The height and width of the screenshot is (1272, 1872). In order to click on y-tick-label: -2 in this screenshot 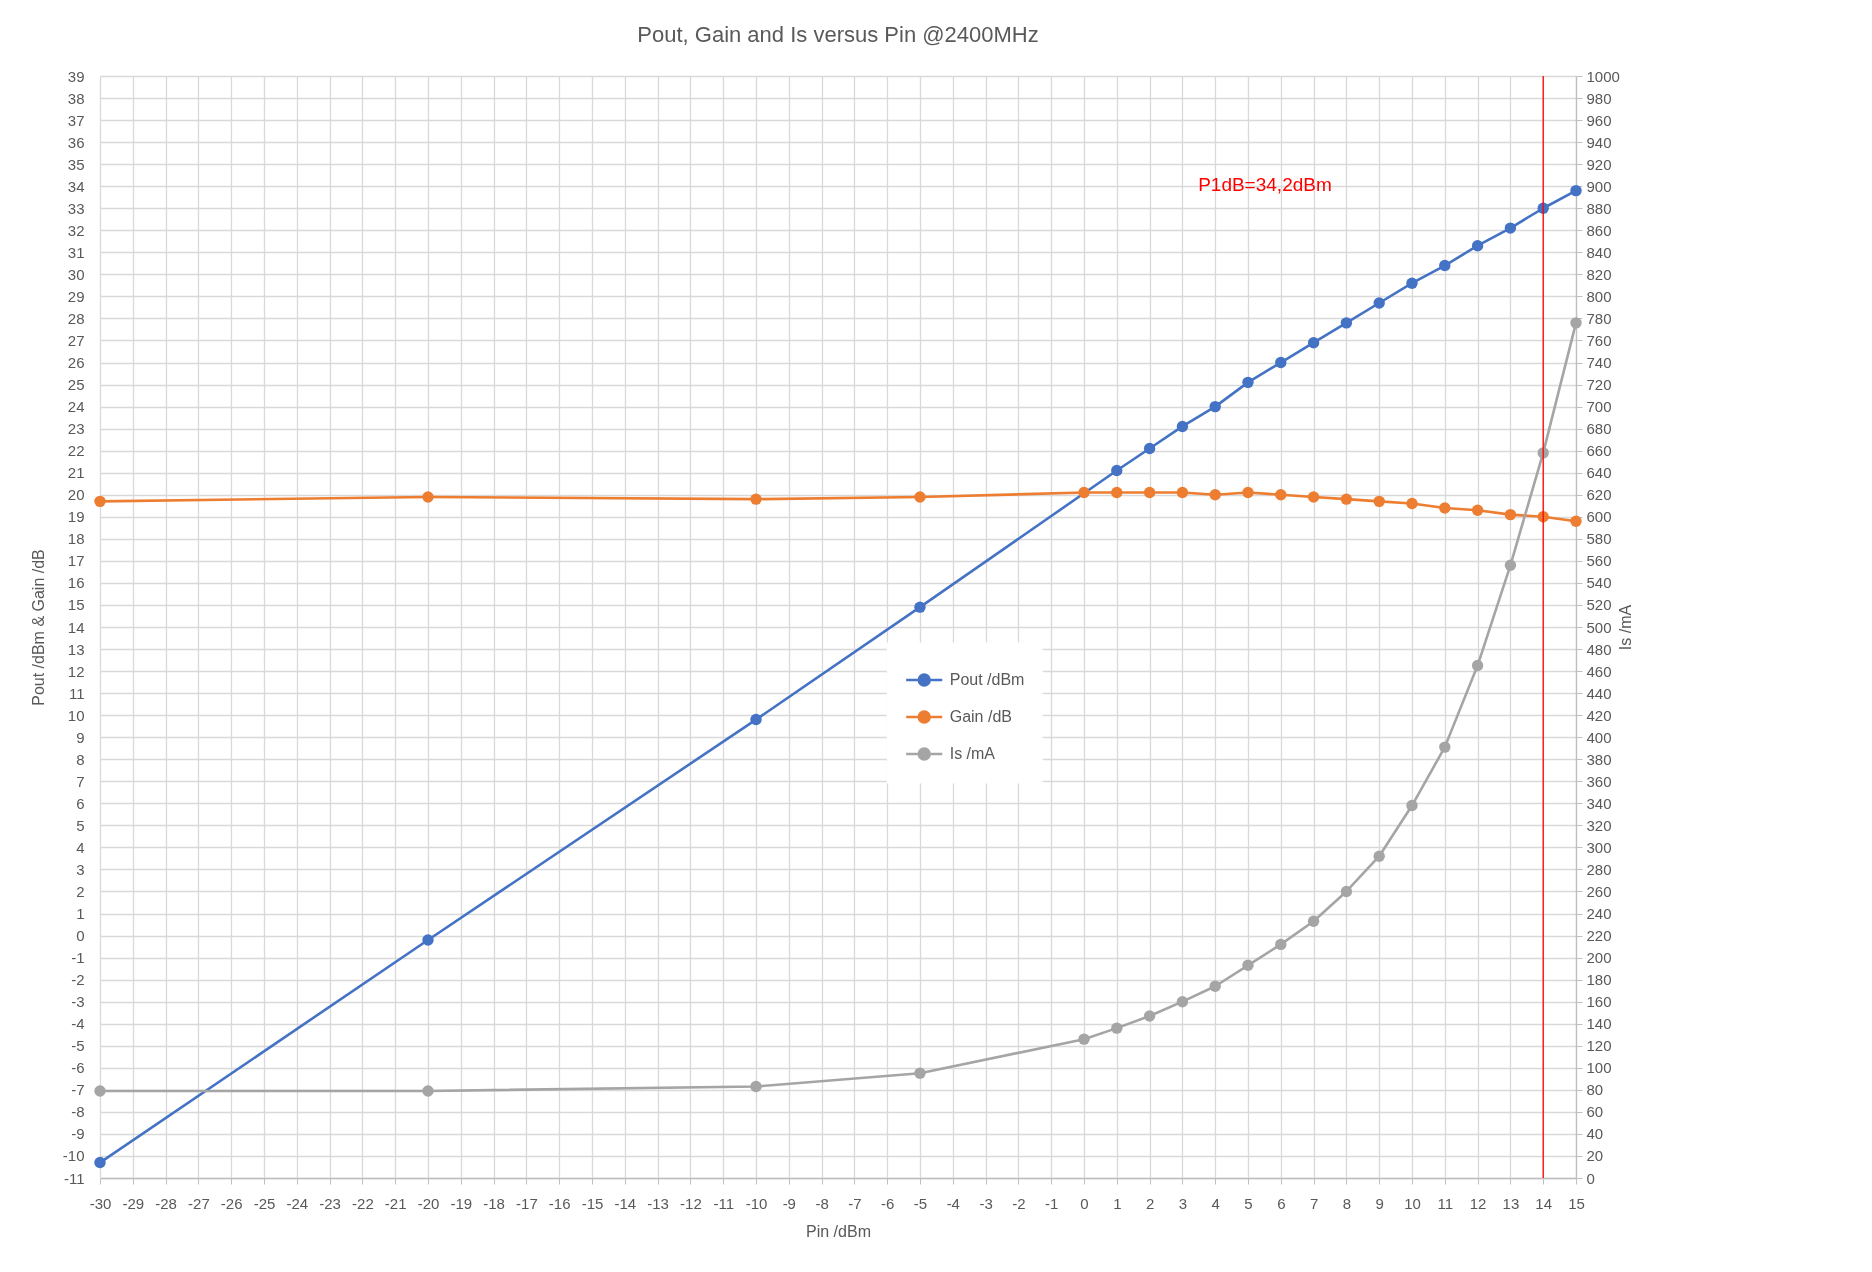, I will do `click(78, 980)`.